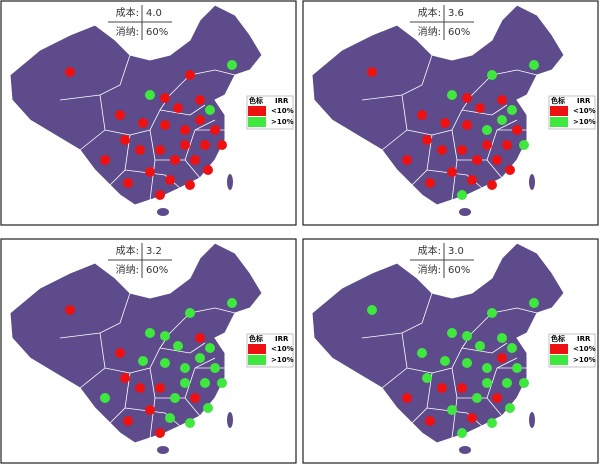 The height and width of the screenshot is (466, 600). What do you see at coordinates (154, 13) in the screenshot?
I see `cost-value: 4.0` at bounding box center [154, 13].